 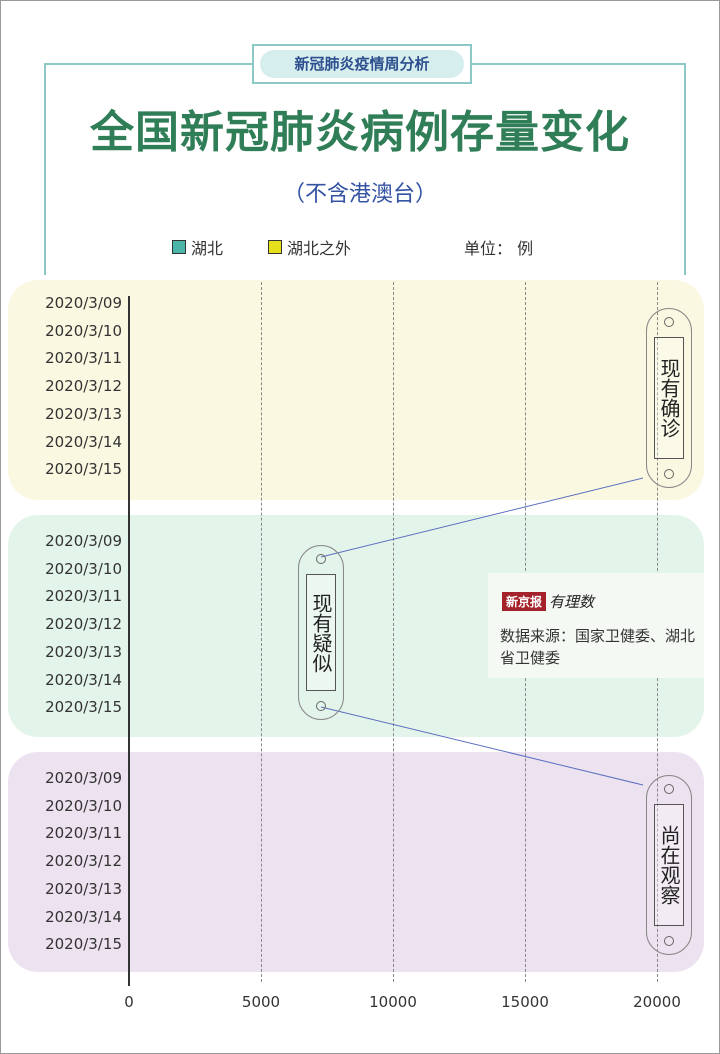 What do you see at coordinates (319, 248) in the screenshot?
I see `legend-label: 湖北之外` at bounding box center [319, 248].